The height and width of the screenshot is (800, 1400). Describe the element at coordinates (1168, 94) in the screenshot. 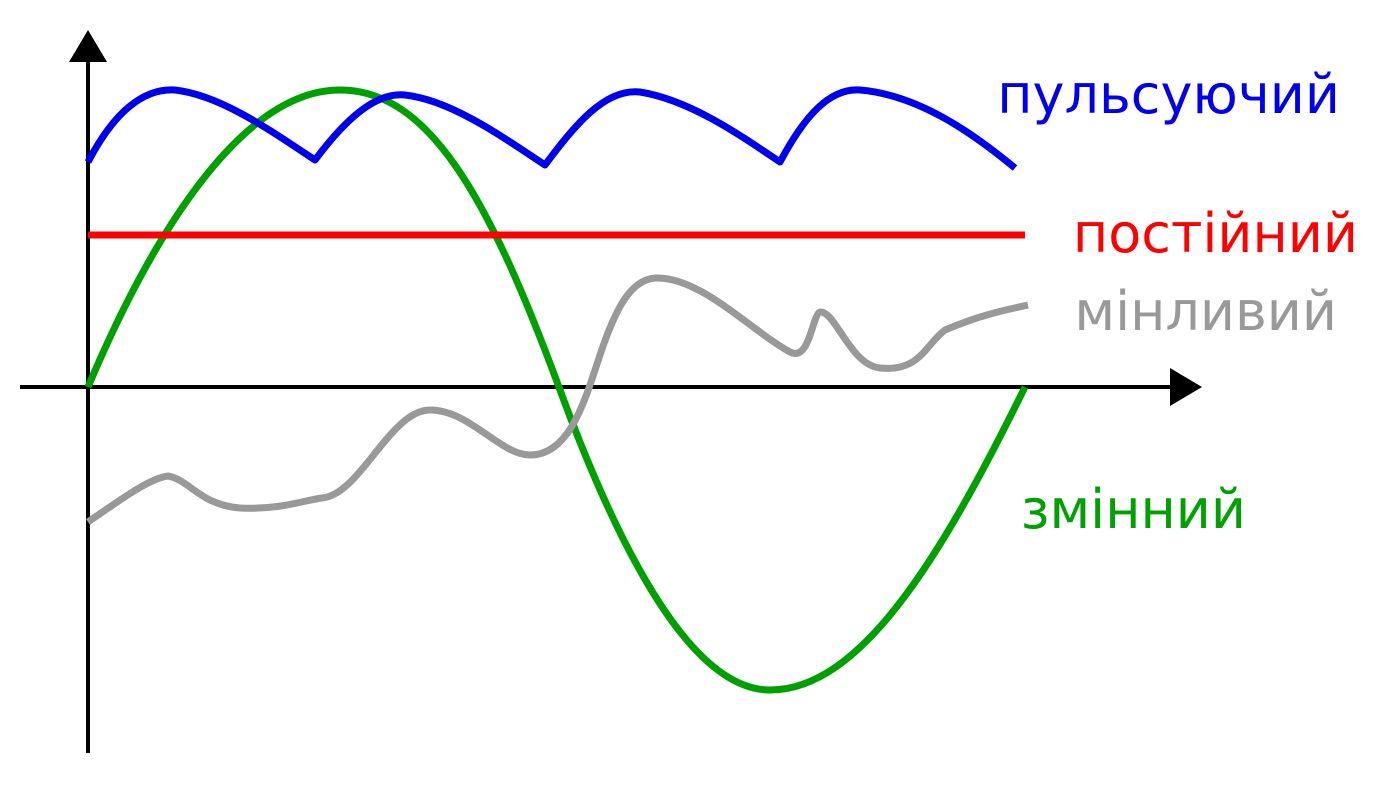

I see `pulsating-label: пульсуючий` at that location.